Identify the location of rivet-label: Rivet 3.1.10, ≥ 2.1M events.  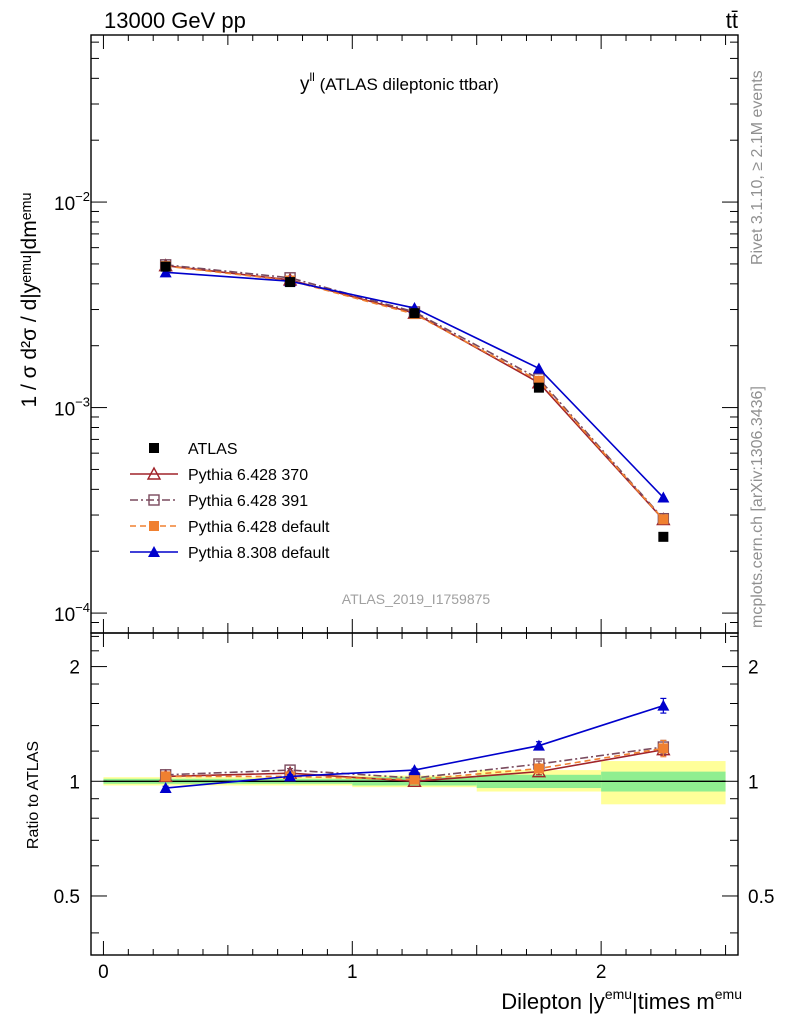
(757, 167).